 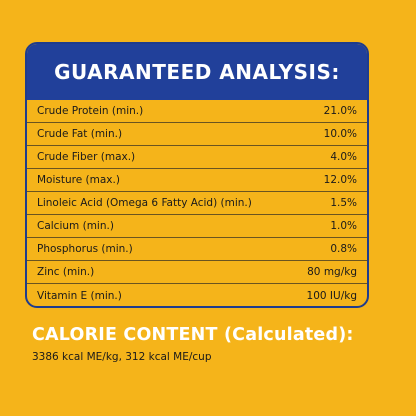 I want to click on table-row: Zinc (min.) 80 mg/kg, so click(x=197, y=272).